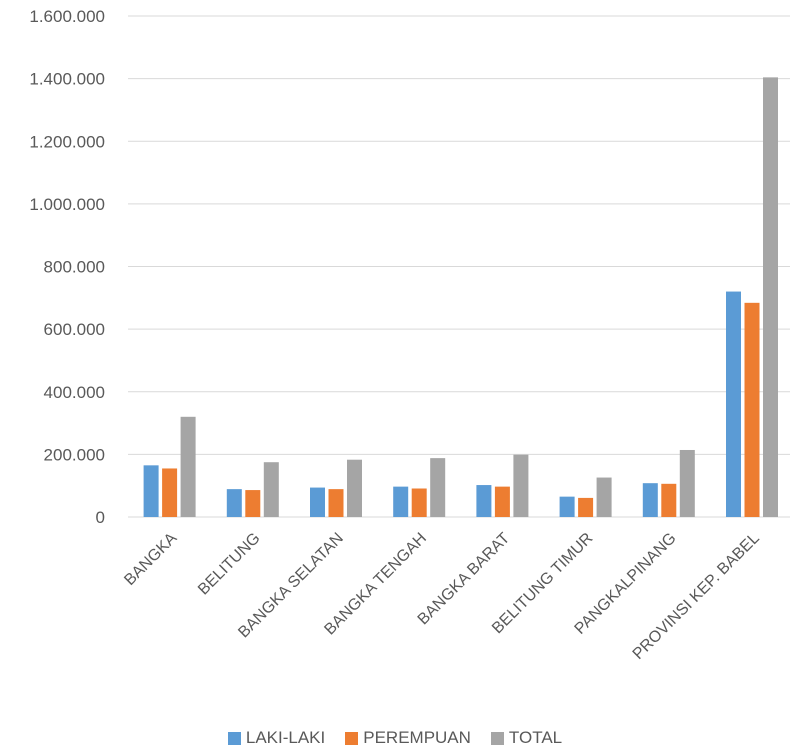 This screenshot has height=752, width=790. Describe the element at coordinates (100, 517) in the screenshot. I see `y-tick-label: 0` at that location.